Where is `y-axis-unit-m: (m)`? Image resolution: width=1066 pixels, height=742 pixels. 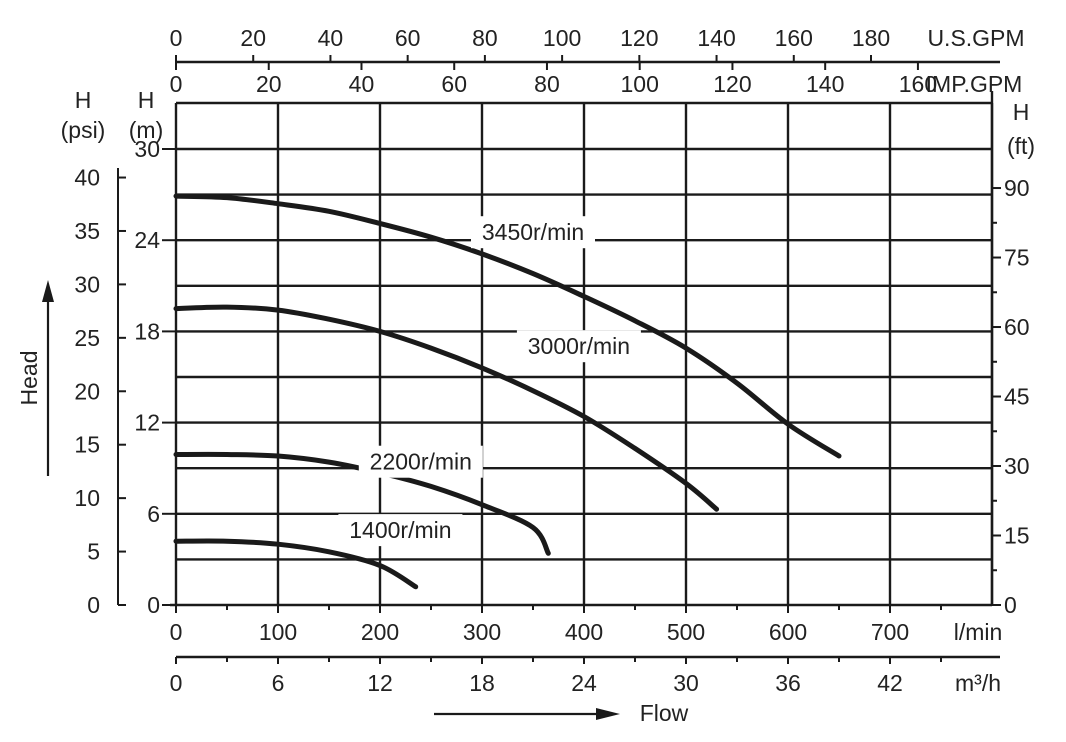
y-axis-unit-m: (m) is located at coordinates (146, 130).